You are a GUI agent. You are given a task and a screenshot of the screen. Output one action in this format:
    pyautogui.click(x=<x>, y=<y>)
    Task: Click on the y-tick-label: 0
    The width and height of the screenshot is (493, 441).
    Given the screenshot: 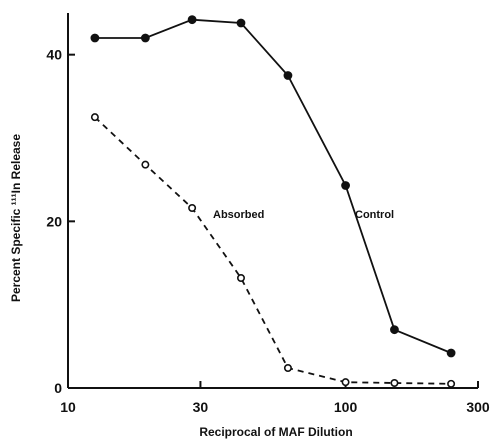 What is the action you would take?
    pyautogui.click(x=58, y=388)
    